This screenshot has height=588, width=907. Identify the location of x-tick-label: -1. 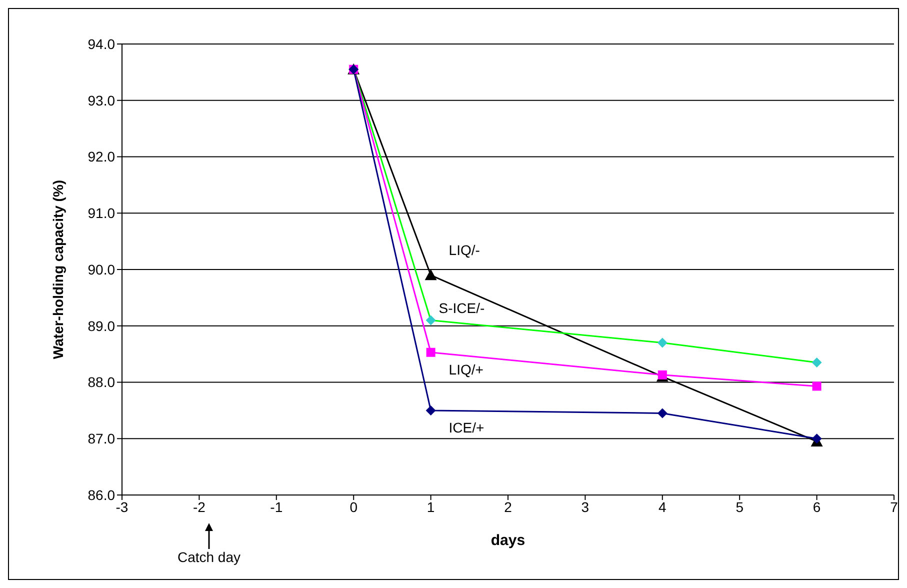
(276, 506).